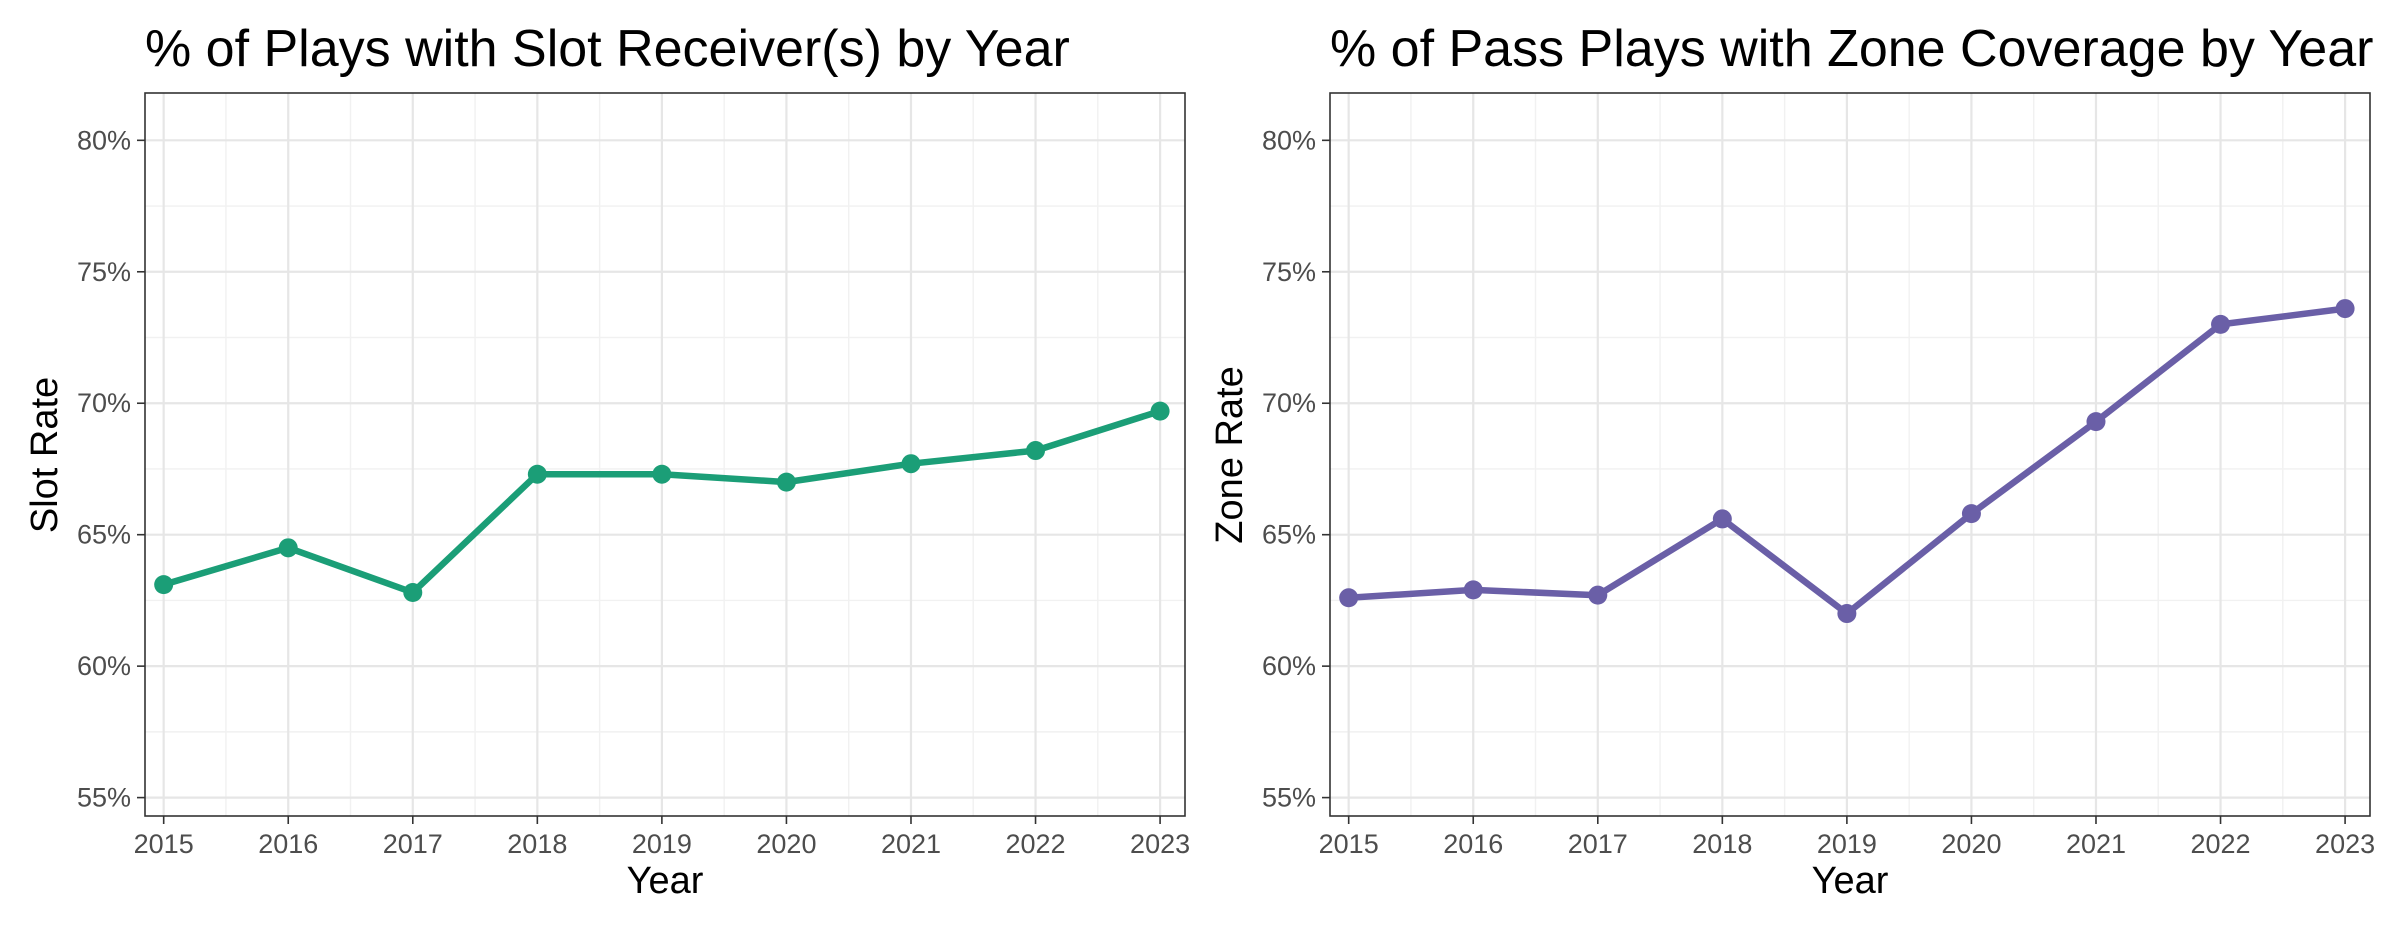 The width and height of the screenshot is (2400, 932). What do you see at coordinates (607, 49) in the screenshot?
I see `chart-title: % of Plays with Slot Receiver(s) by Year` at bounding box center [607, 49].